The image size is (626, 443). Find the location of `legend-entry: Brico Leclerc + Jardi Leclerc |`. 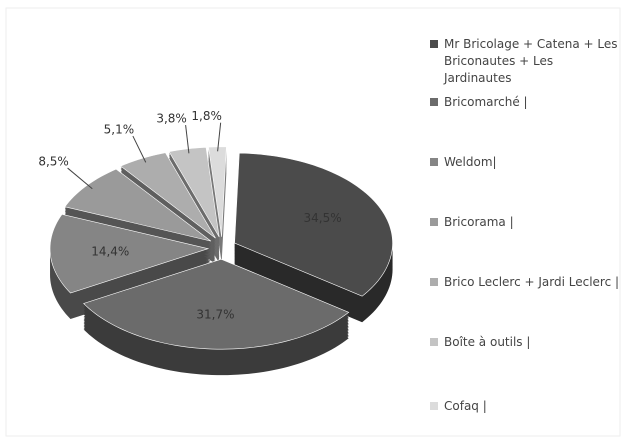

legend-entry: Brico Leclerc + Jardi Leclerc | is located at coordinates (526, 282).